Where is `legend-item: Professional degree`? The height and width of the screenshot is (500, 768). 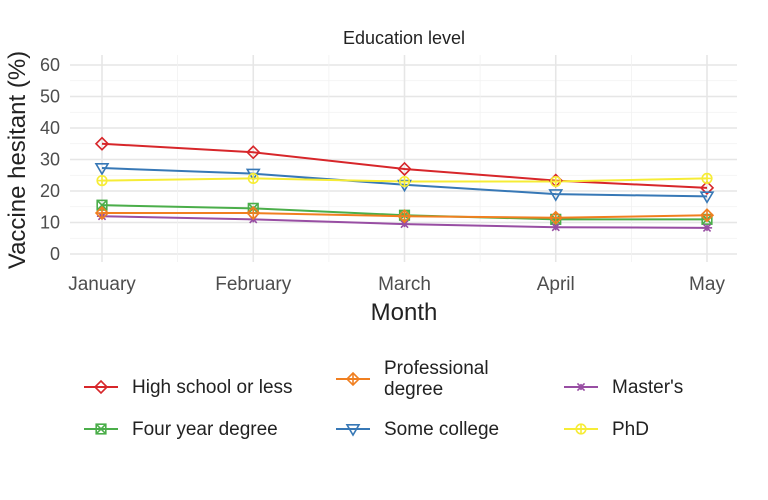 legend-item: Professional degree is located at coordinates (412, 379).